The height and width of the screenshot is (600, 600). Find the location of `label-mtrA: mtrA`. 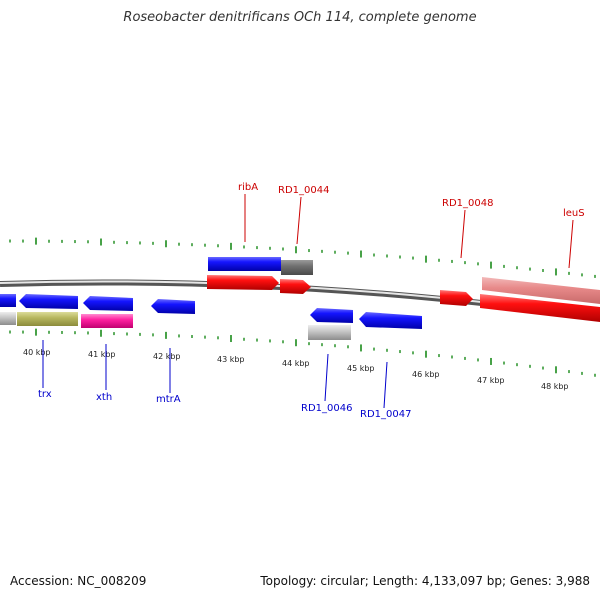

label-mtrA: mtrA is located at coordinates (168, 399).